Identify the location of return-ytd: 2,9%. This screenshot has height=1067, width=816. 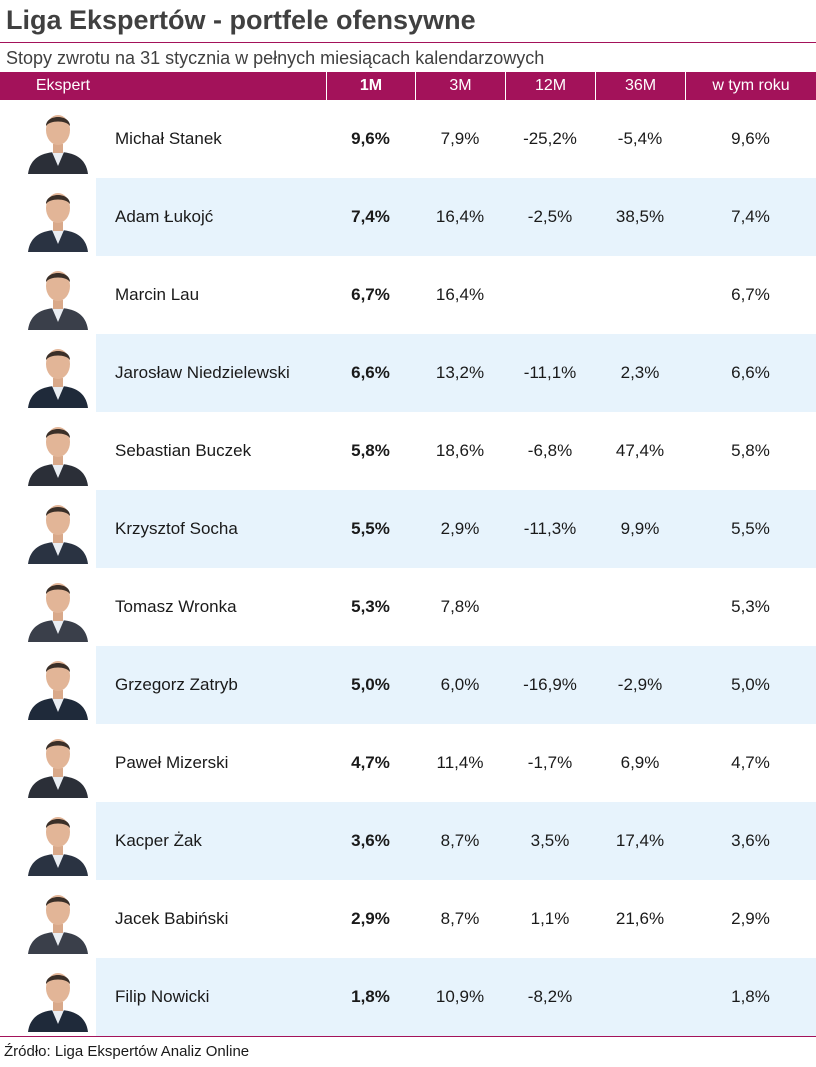
(750, 918).